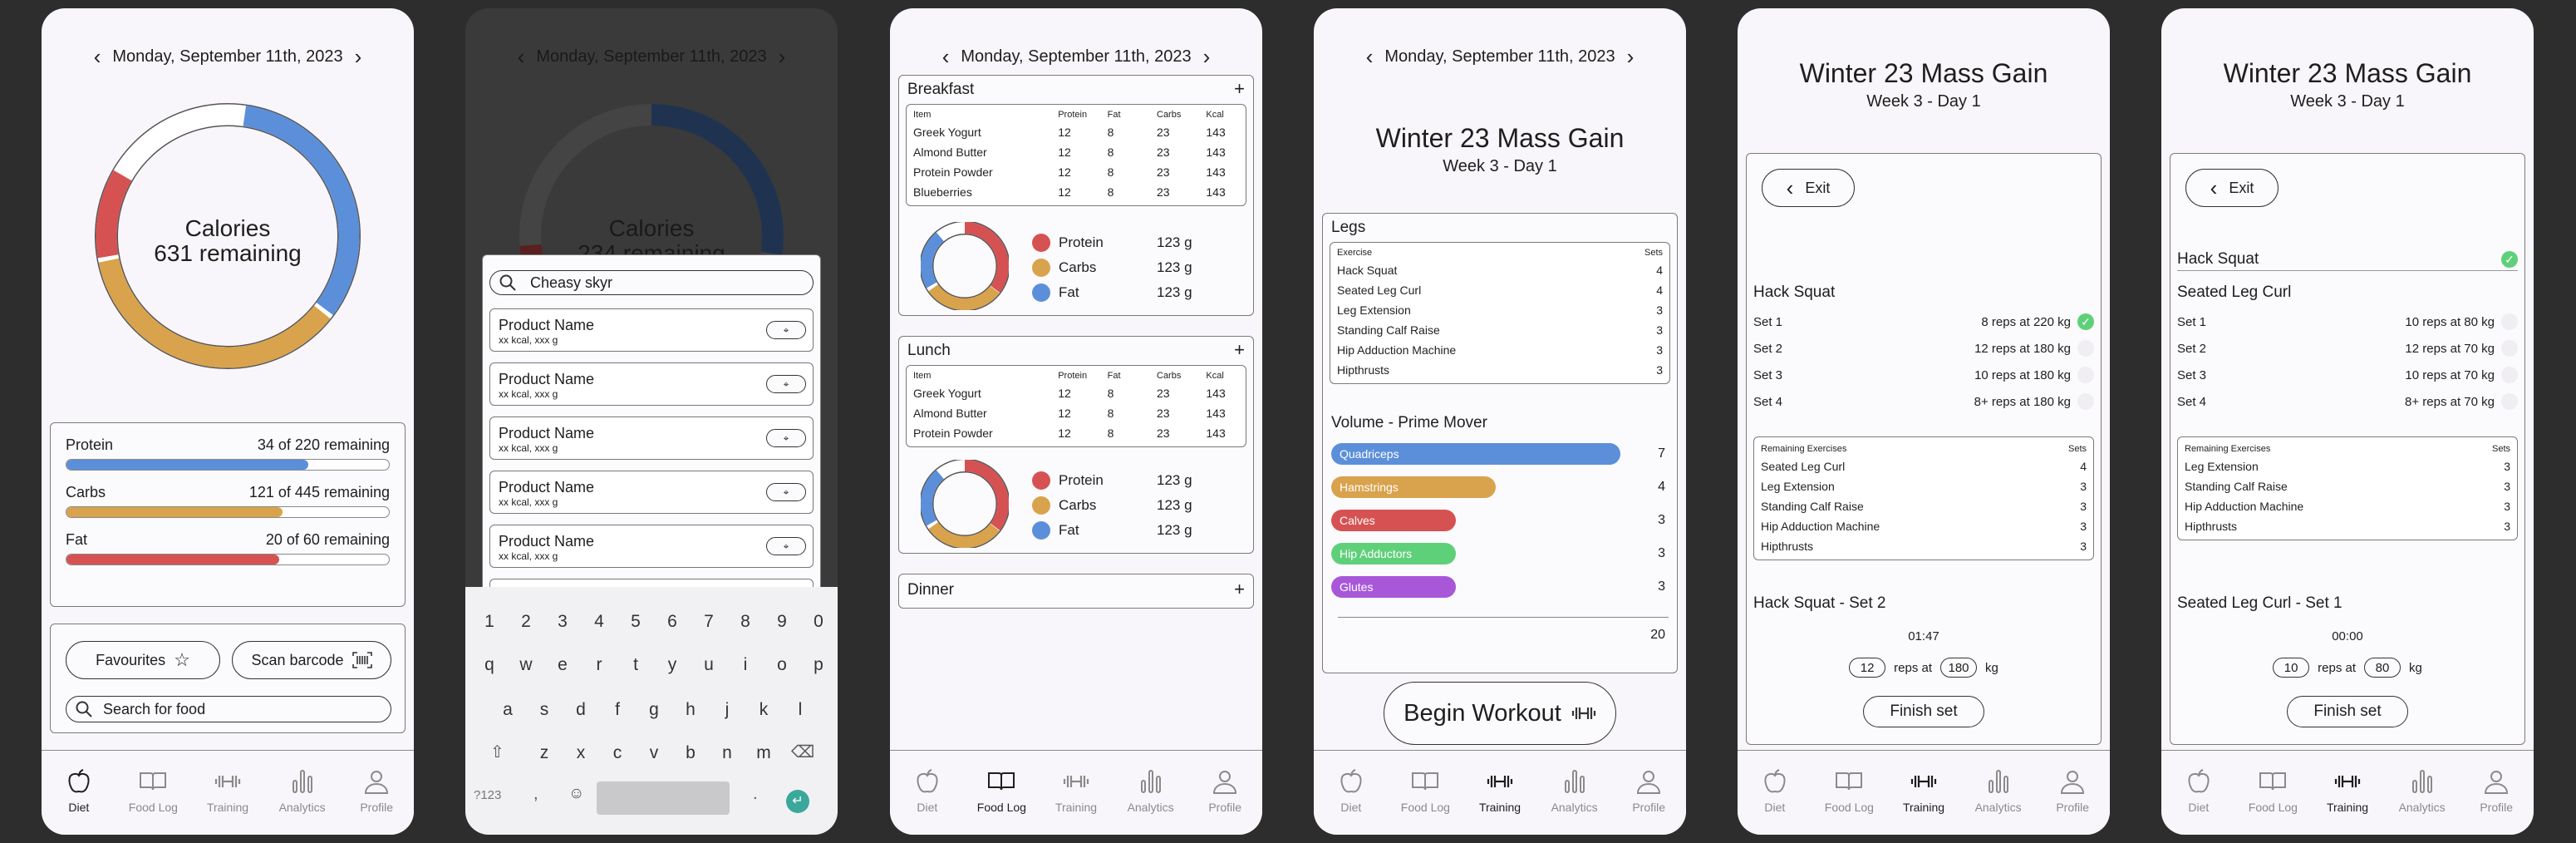 Image resolution: width=2576 pixels, height=843 pixels. I want to click on set-row: Set 1 10 reps at 80 kg, so click(2347, 321).